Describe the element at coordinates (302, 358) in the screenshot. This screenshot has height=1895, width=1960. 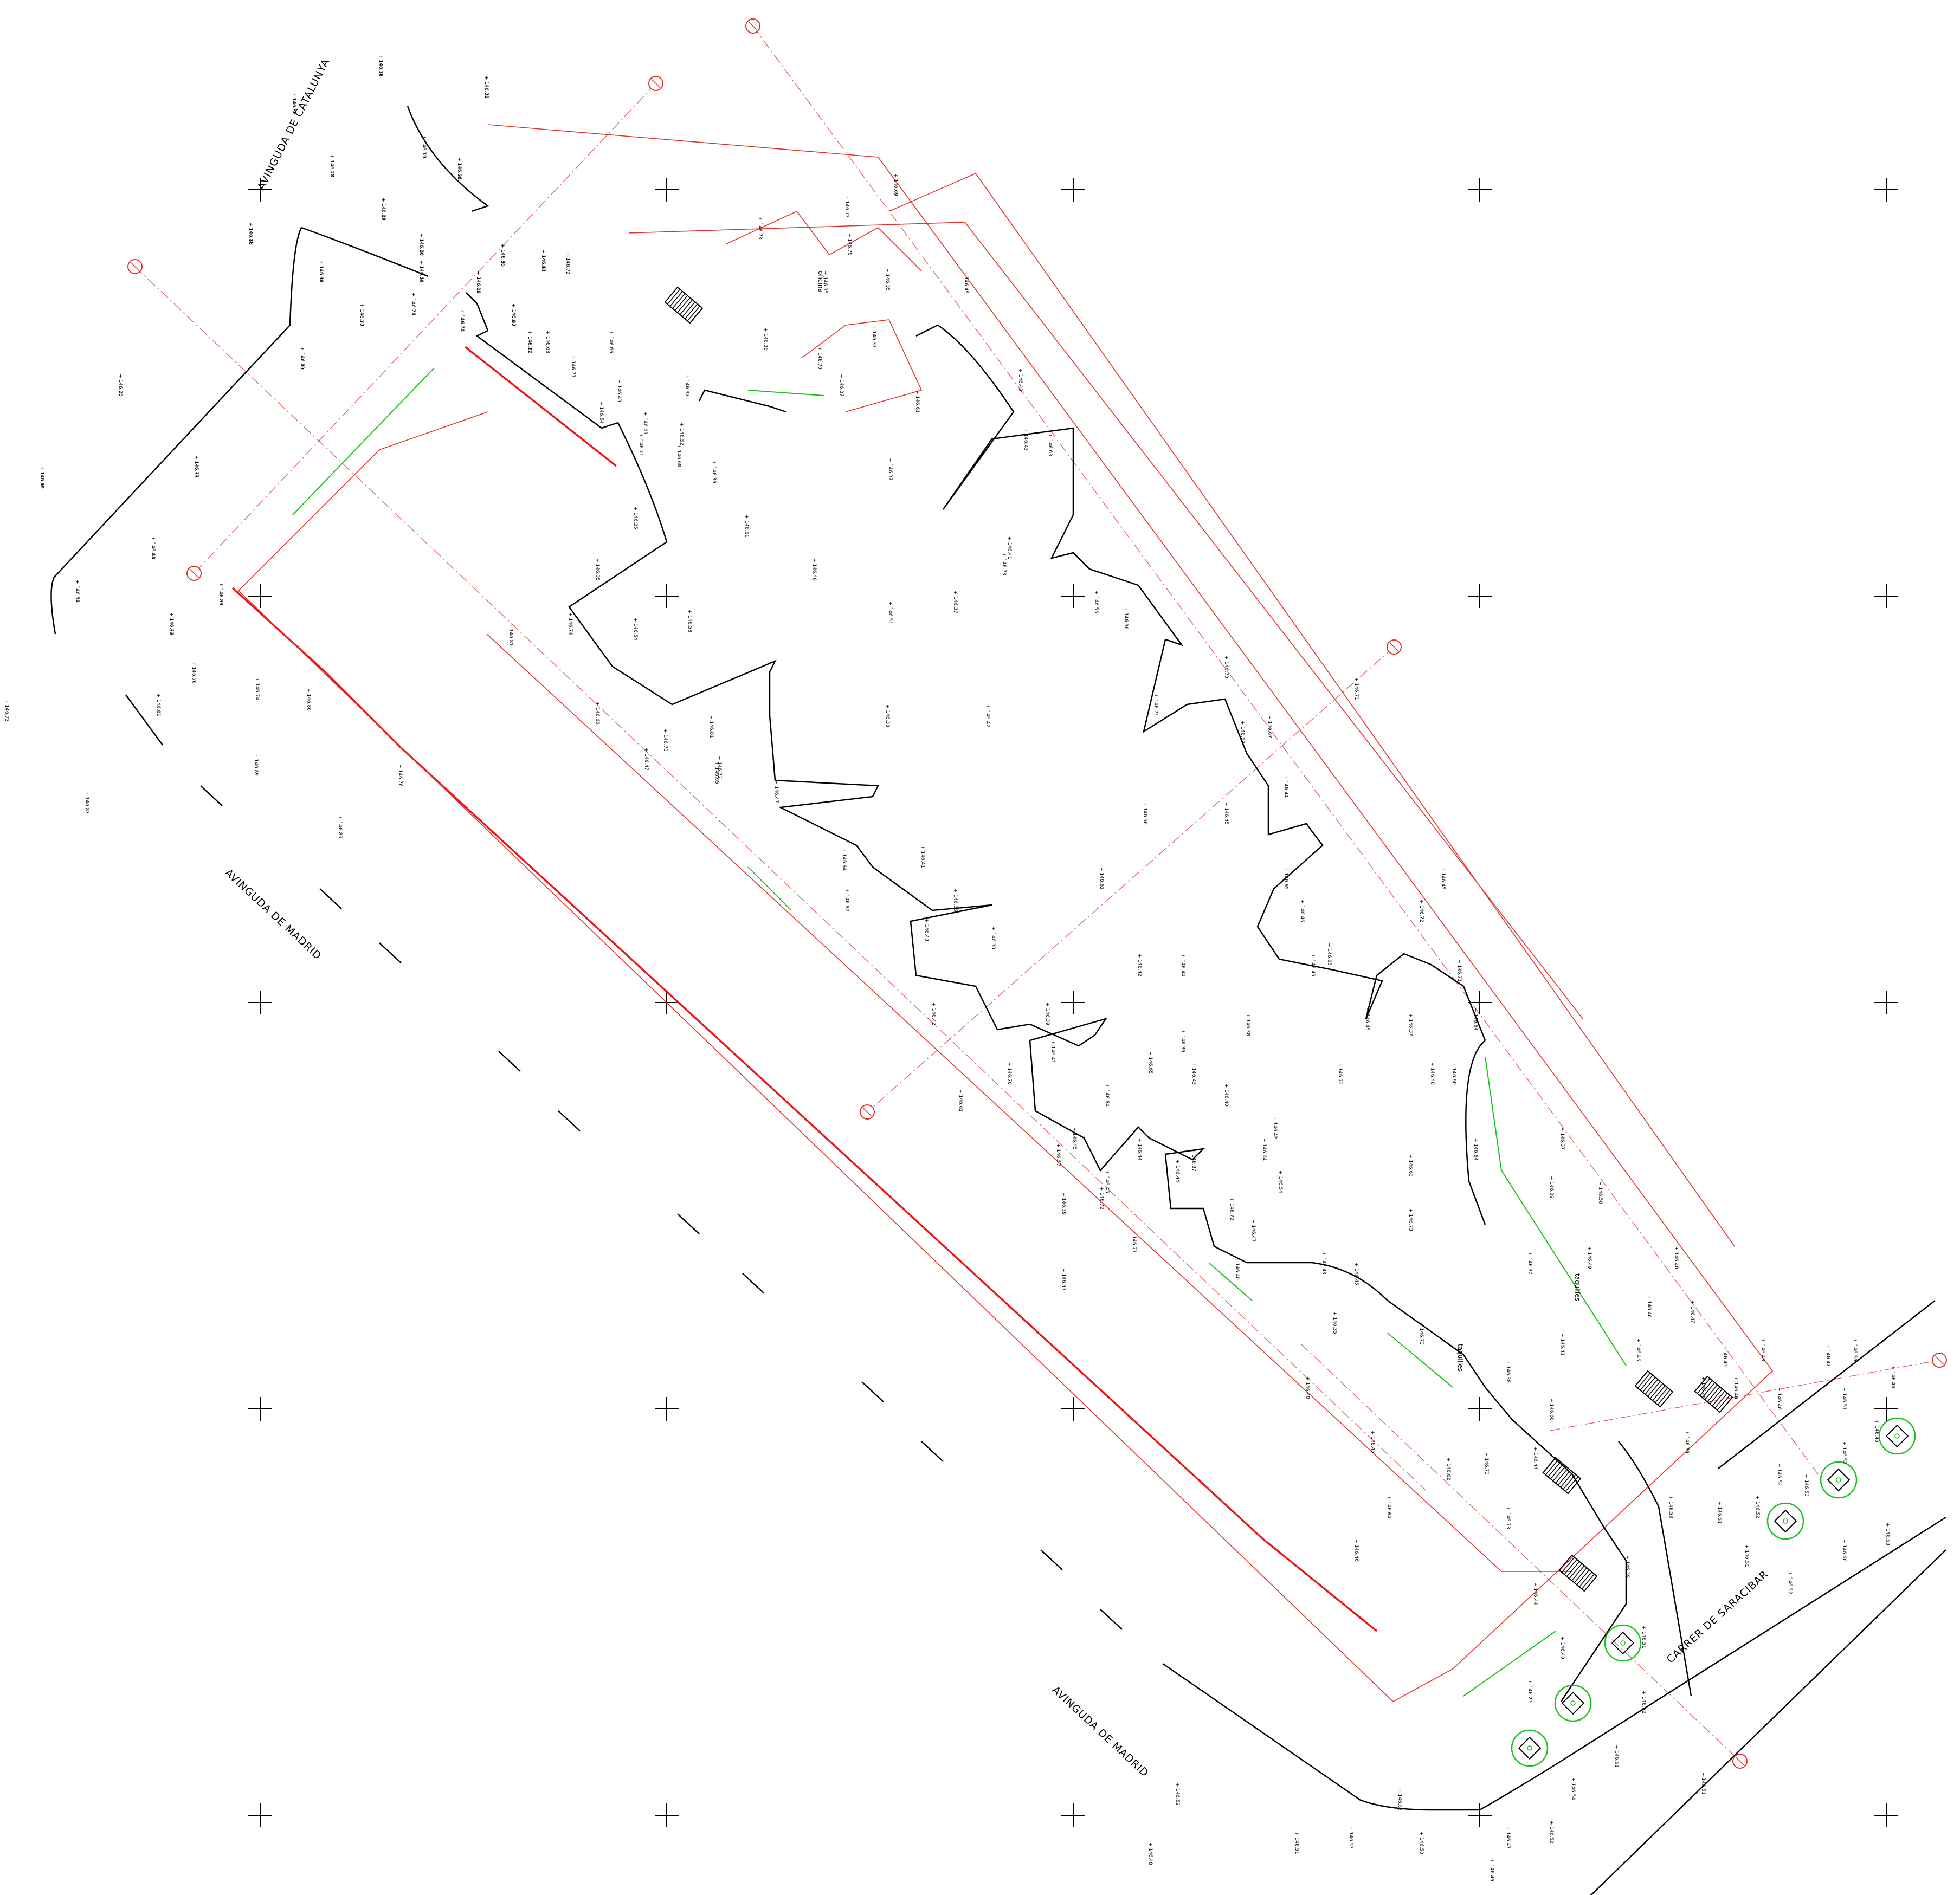
I see `spot-height-label: + 146.79` at that location.